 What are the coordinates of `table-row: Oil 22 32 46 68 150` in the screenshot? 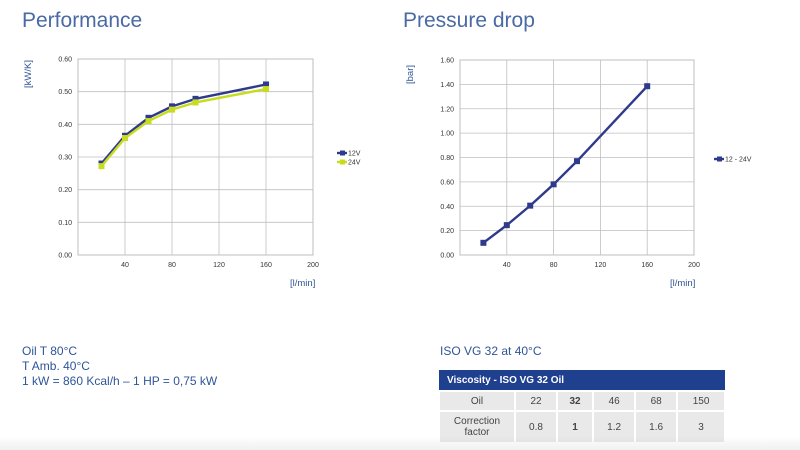 It's located at (582, 401).